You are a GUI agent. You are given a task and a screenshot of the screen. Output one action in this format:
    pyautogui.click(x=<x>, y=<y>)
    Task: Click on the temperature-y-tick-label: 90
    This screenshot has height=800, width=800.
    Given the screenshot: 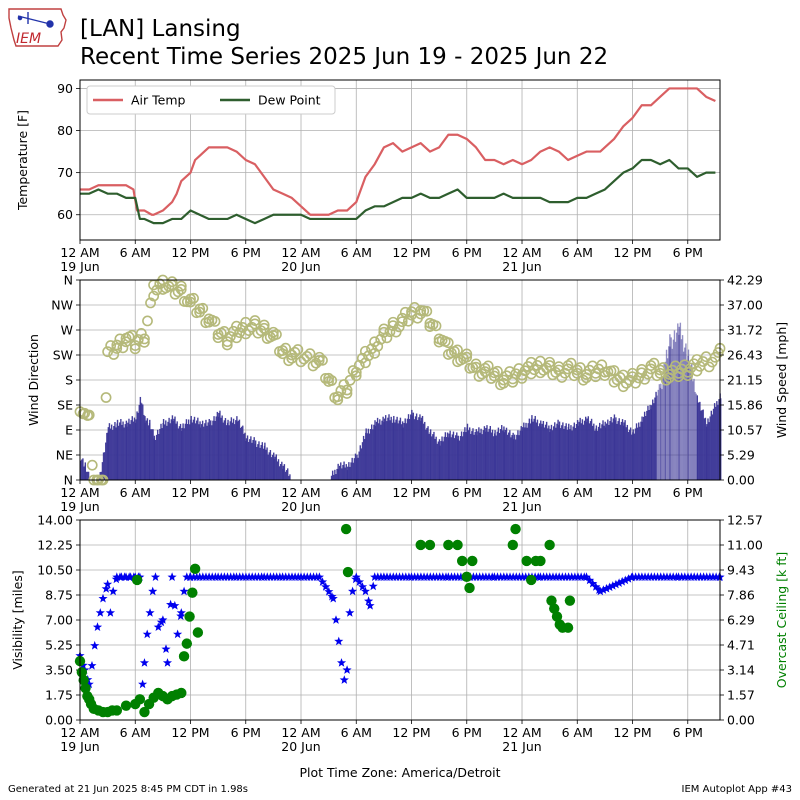 What is the action you would take?
    pyautogui.click(x=65, y=88)
    